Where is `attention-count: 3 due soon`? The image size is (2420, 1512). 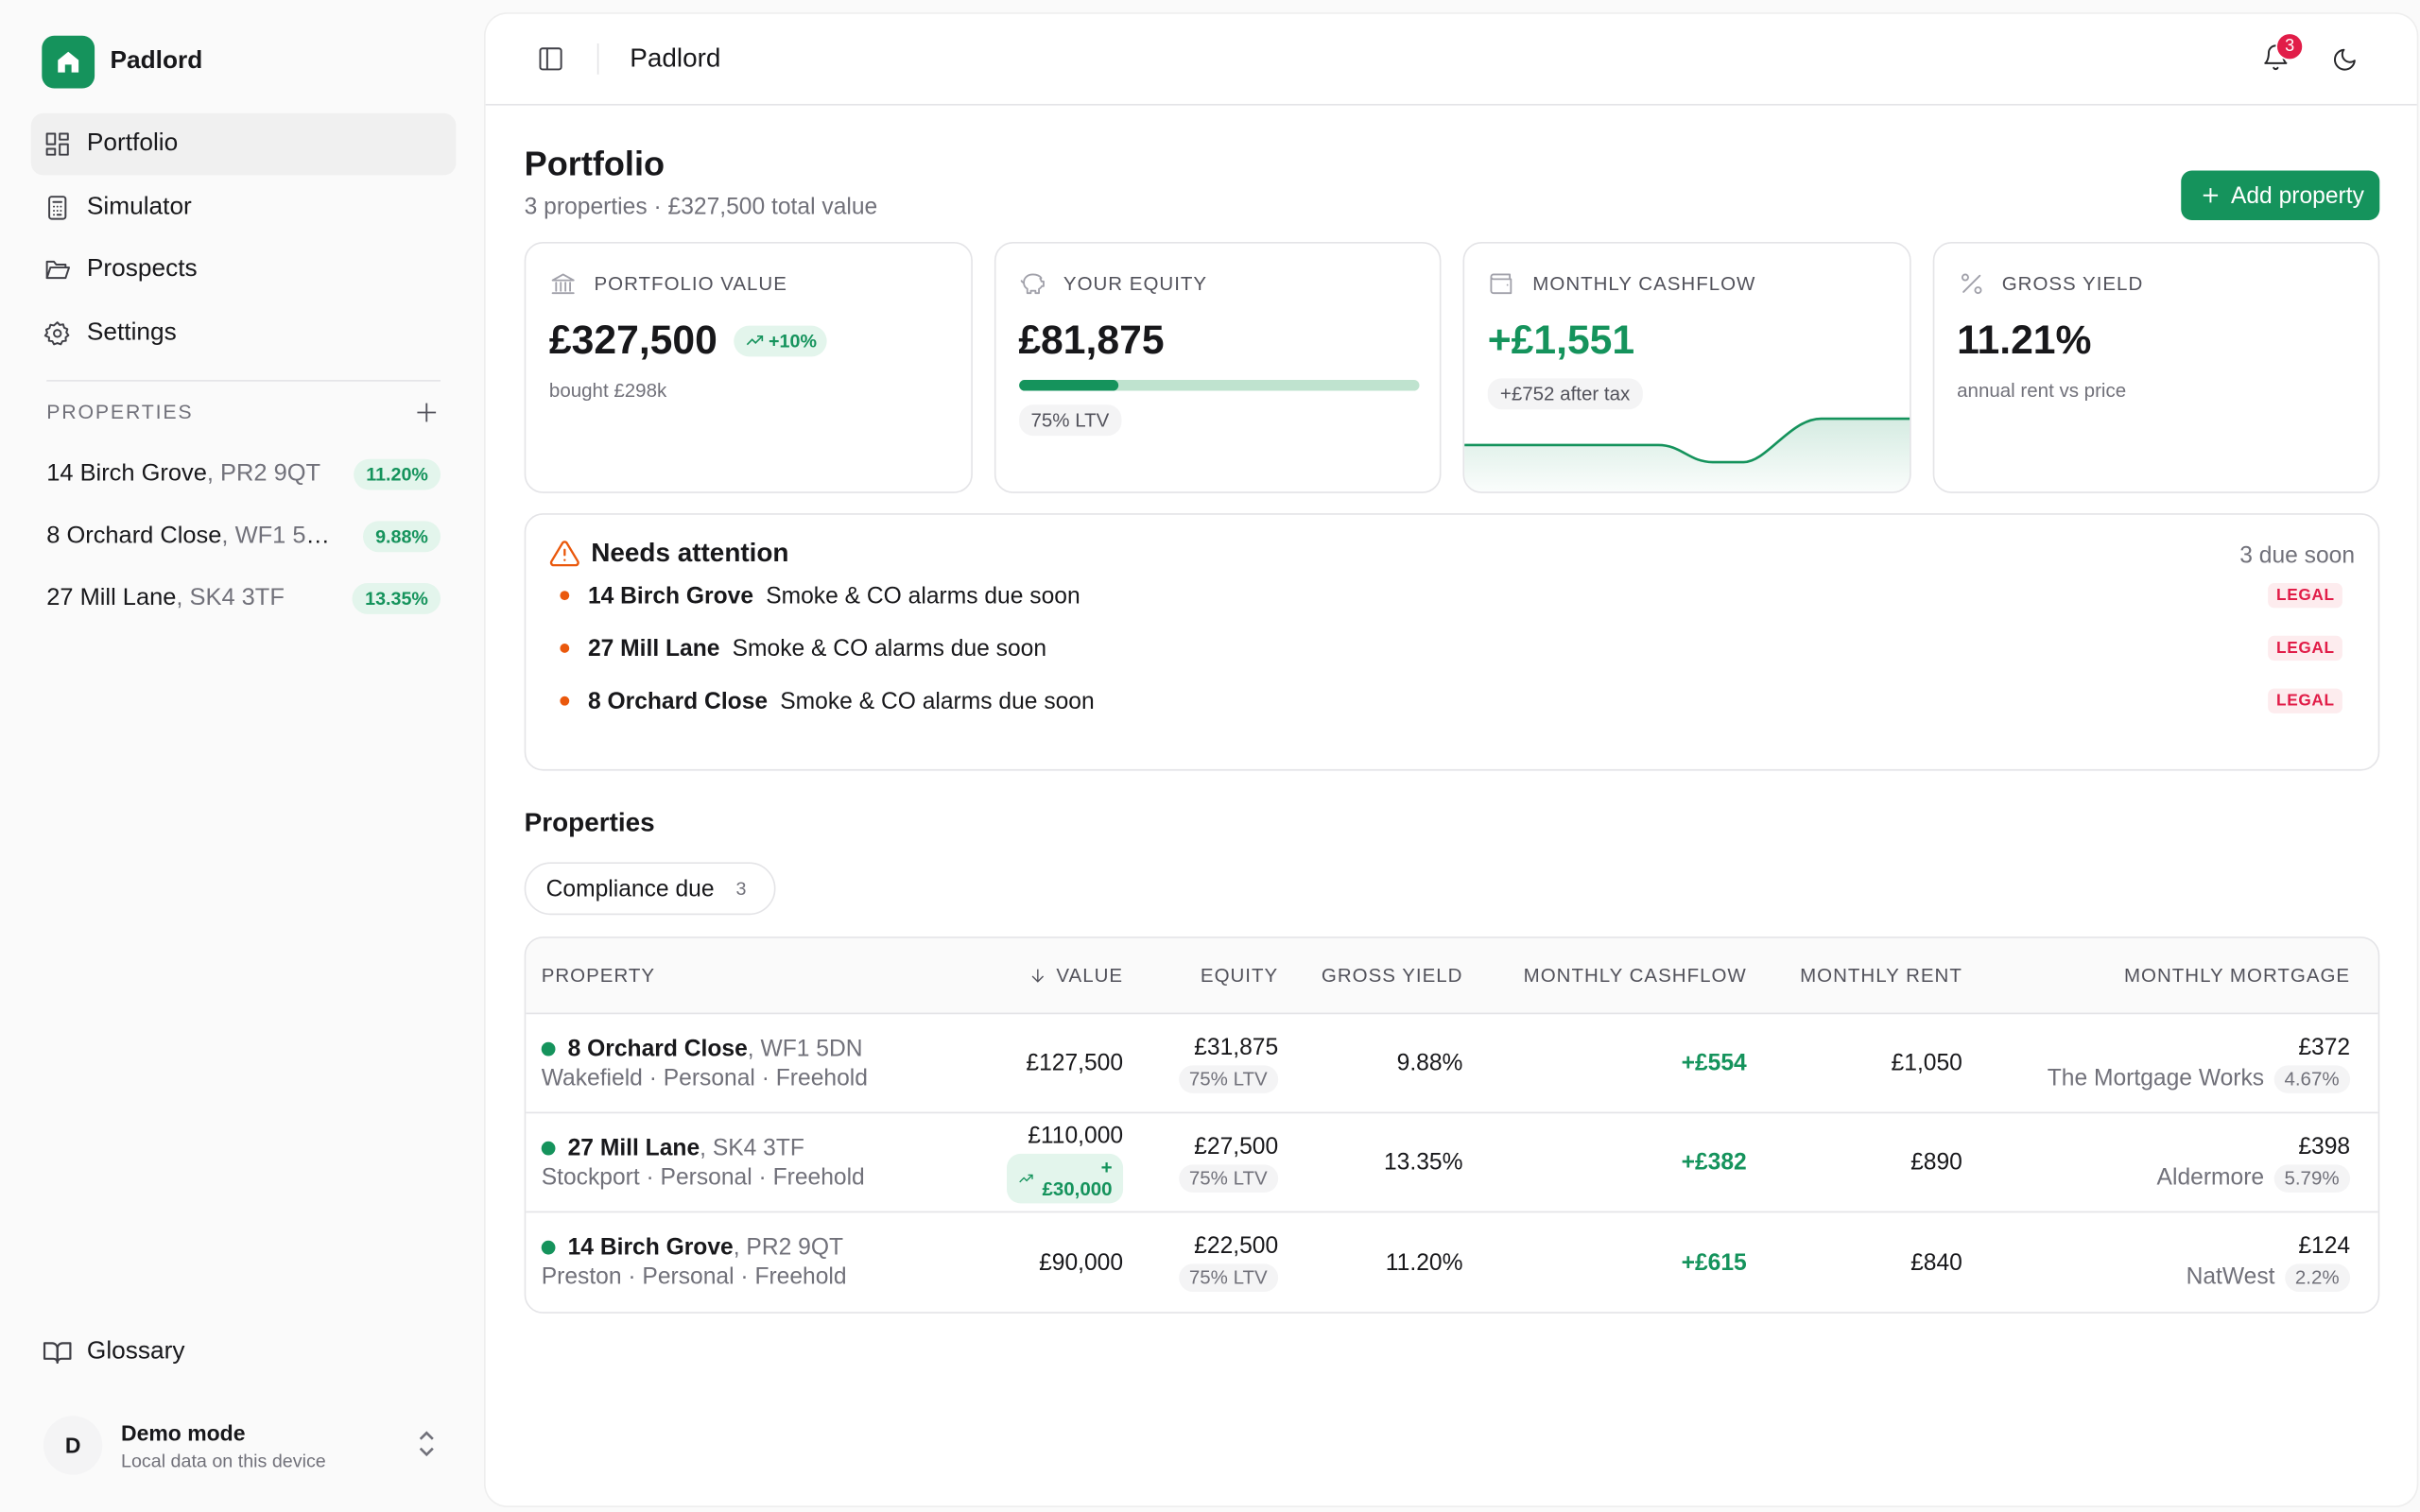
attention-count: 3 due soon is located at coordinates (2297, 556).